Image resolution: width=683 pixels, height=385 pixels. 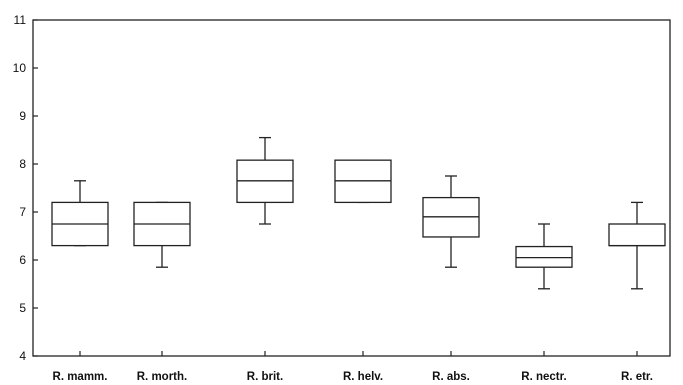 What do you see at coordinates (22, 116) in the screenshot?
I see `y-tick-label: 9` at bounding box center [22, 116].